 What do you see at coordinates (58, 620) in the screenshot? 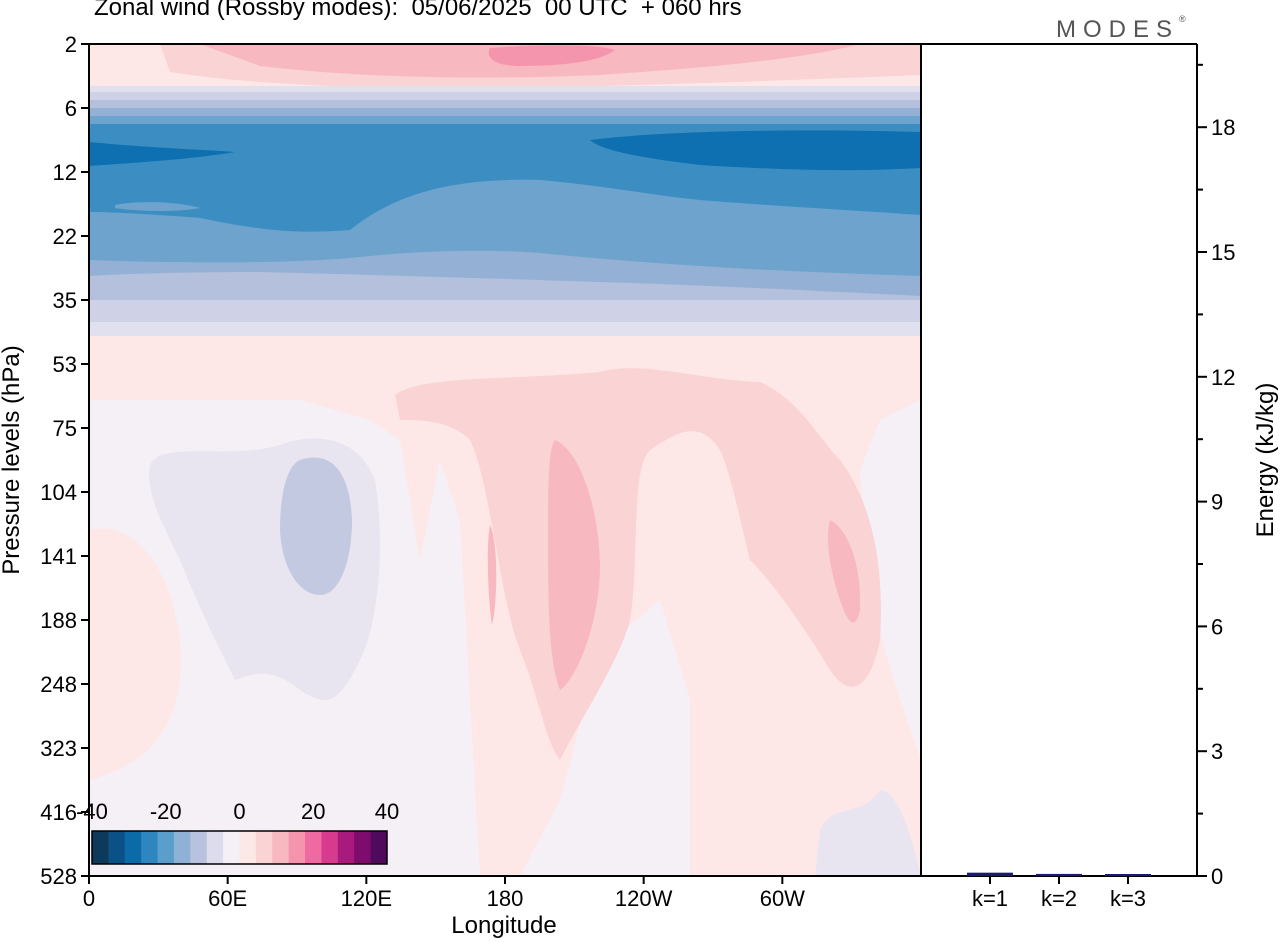
I see `y-tick-label: 188` at bounding box center [58, 620].